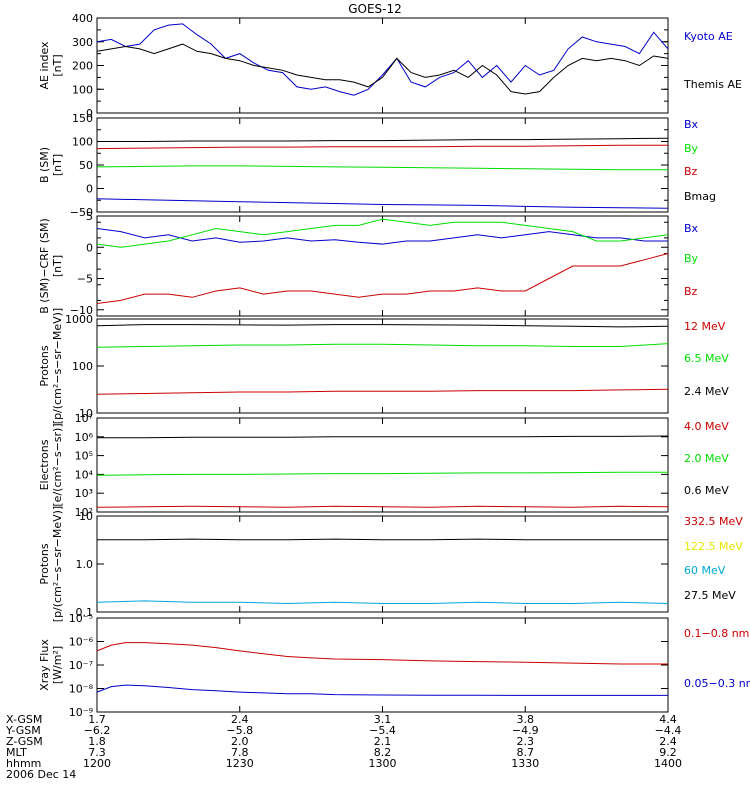 This screenshot has height=800, width=750. What do you see at coordinates (240, 741) in the screenshot?
I see `x-row-value: 2.0` at bounding box center [240, 741].